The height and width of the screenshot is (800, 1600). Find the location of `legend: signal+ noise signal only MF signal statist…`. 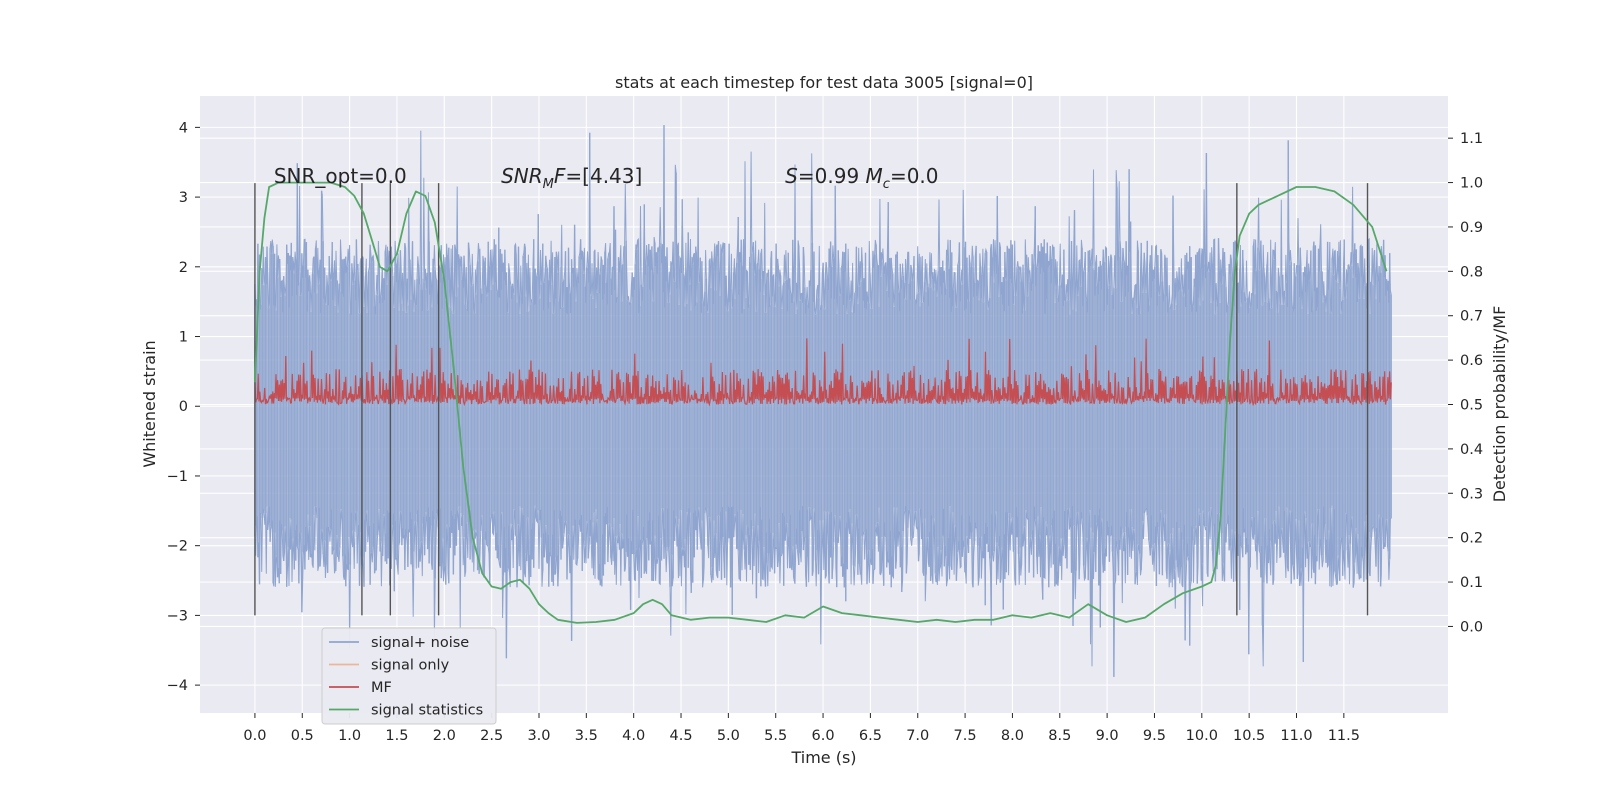

legend: signal+ noise signal only MF signal statist… is located at coordinates (409, 676).